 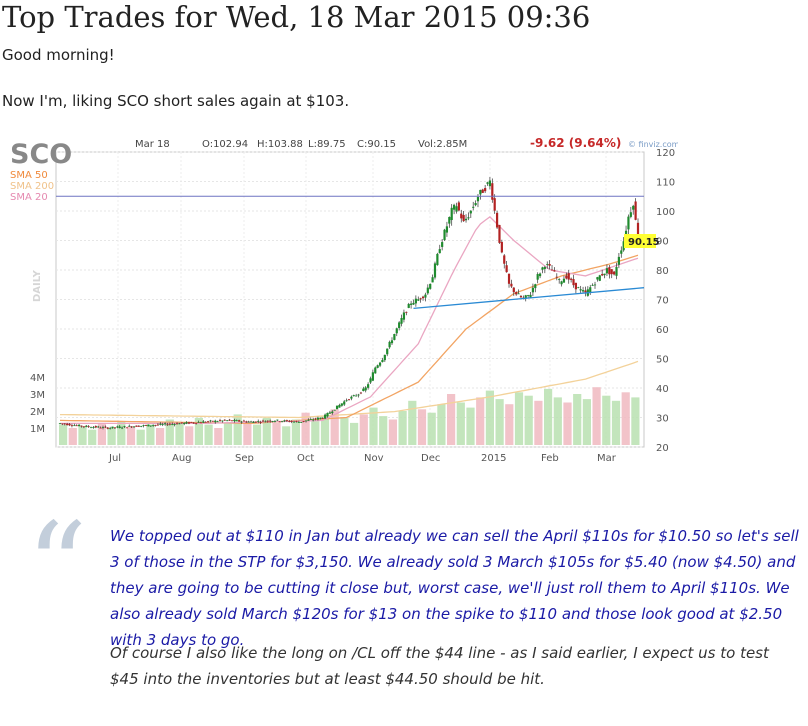 I want to click on sma200-line, so click(x=349, y=389).